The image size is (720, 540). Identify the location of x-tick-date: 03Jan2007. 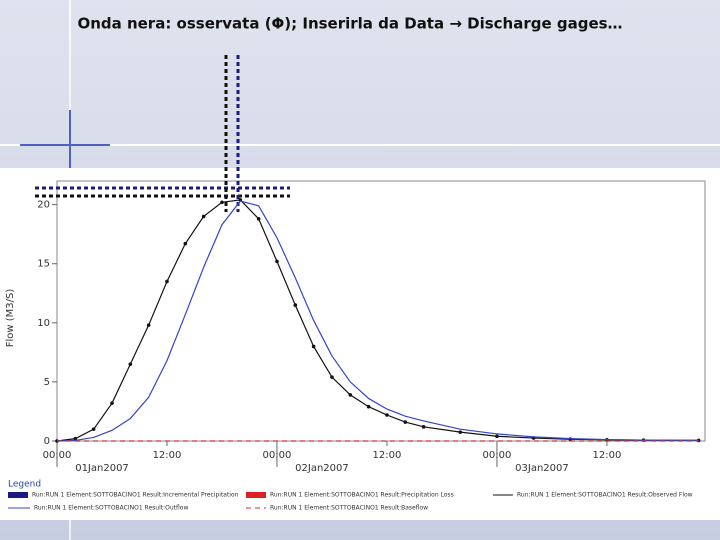
(542, 468).